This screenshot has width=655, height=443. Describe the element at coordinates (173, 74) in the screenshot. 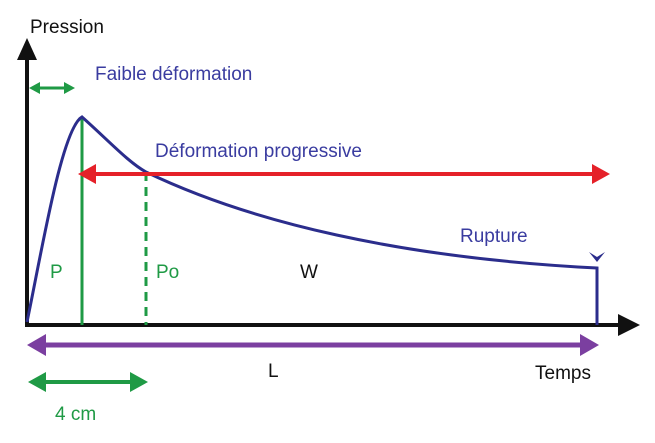

I see `faible-label: Faible déformation` at that location.